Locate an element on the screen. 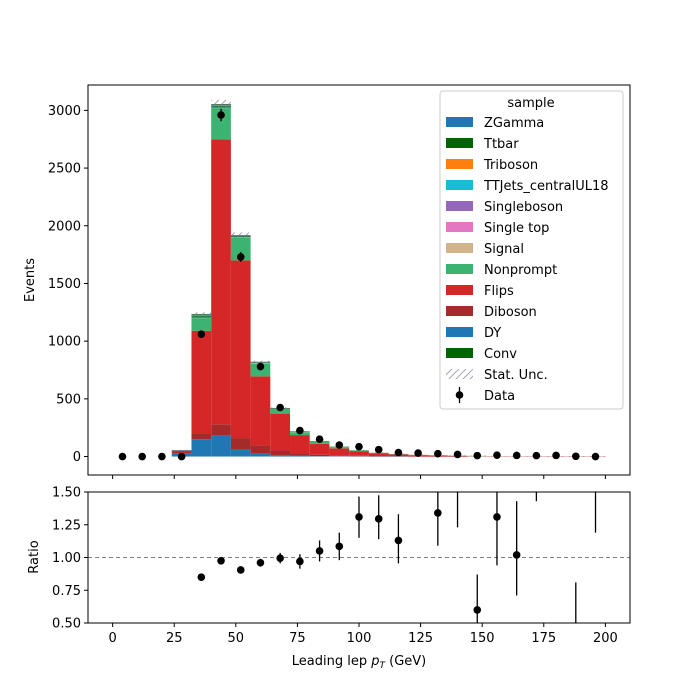 This screenshot has width=700, height=700. y-axis-label-ratio: Ratio is located at coordinates (34, 556).